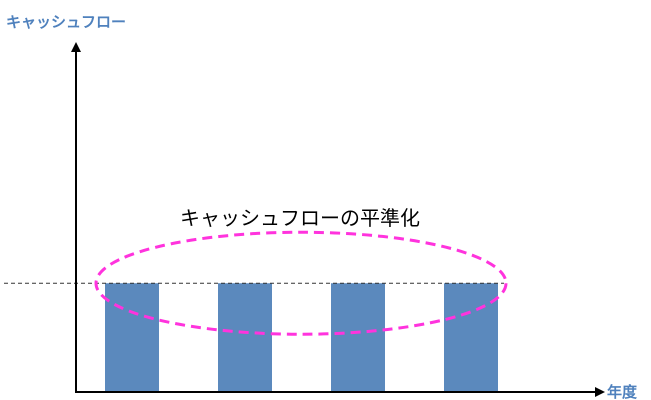  Describe the element at coordinates (300, 218) in the screenshot. I see `smoothing-annotation: キャッシュフローの平準化` at that location.